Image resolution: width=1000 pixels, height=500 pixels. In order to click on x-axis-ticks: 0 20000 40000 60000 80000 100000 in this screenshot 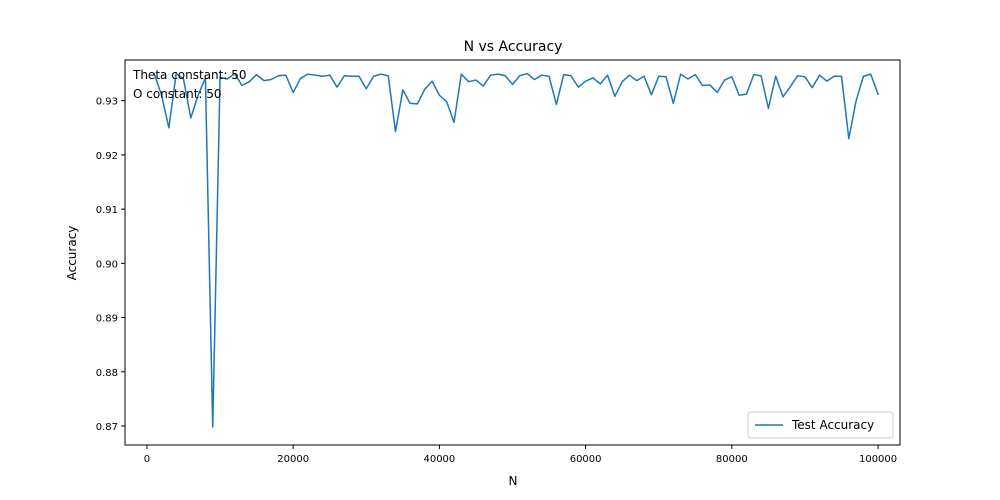, I will do `click(520, 455)`.